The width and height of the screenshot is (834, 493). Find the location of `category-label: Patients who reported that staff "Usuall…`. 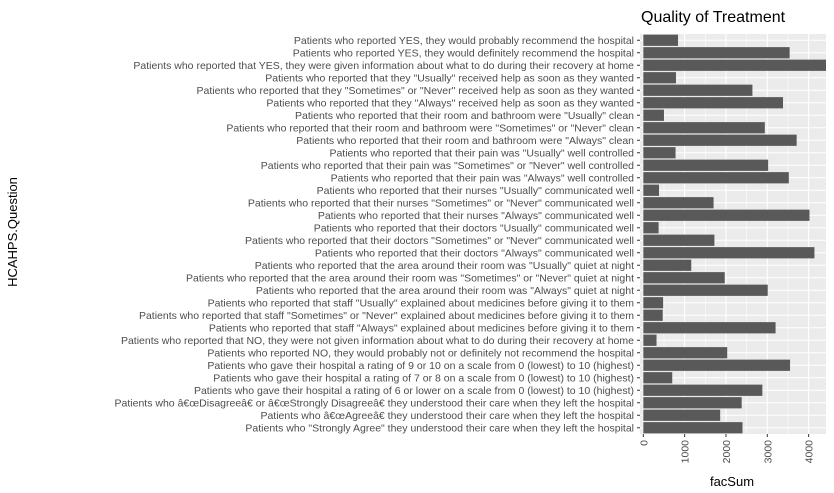

category-label: Patients who reported that staff "Usuall… is located at coordinates (421, 304).